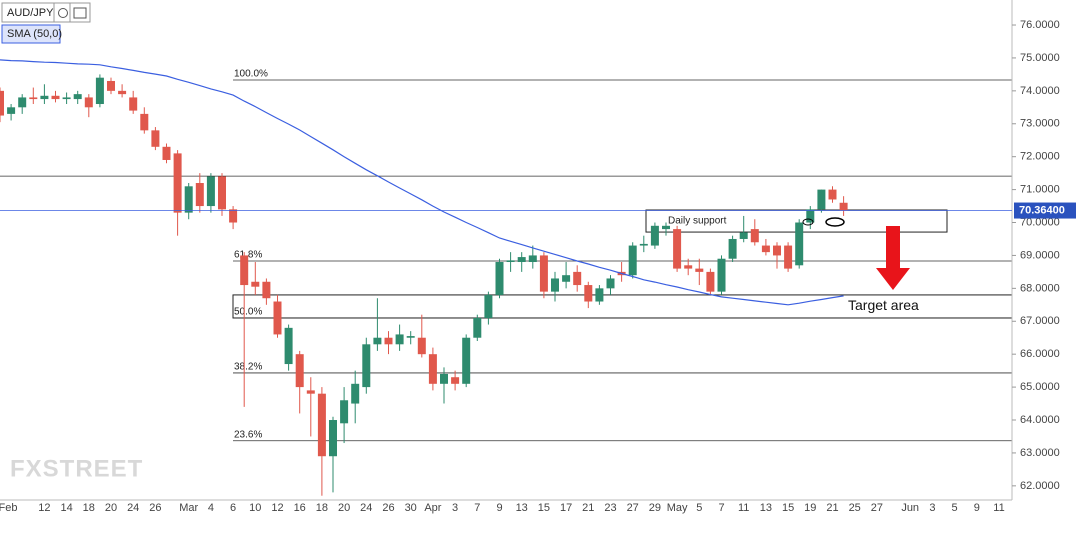  Describe the element at coordinates (76, 468) in the screenshot. I see `watermark: FXSTREET` at that location.